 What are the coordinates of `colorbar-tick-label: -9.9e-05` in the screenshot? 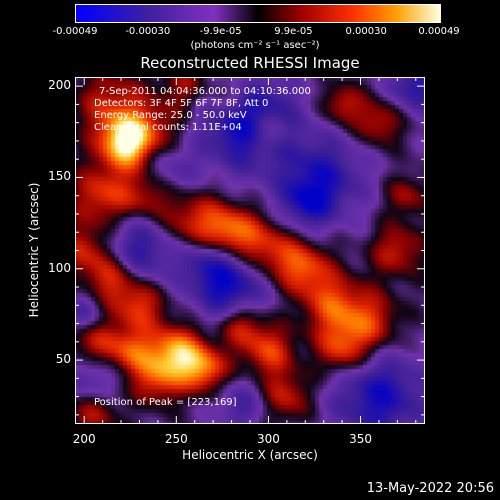 It's located at (220, 31).